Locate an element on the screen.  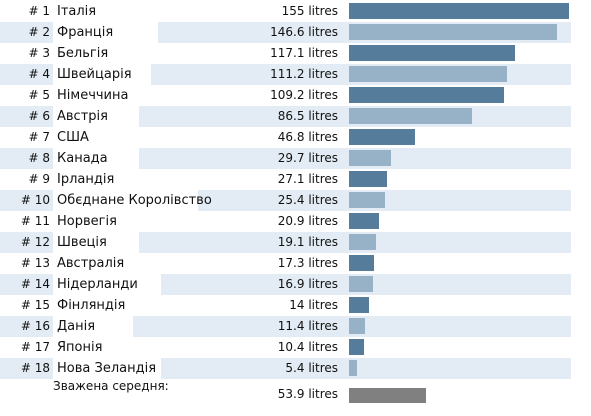
country-label: Японія is located at coordinates (80, 347).